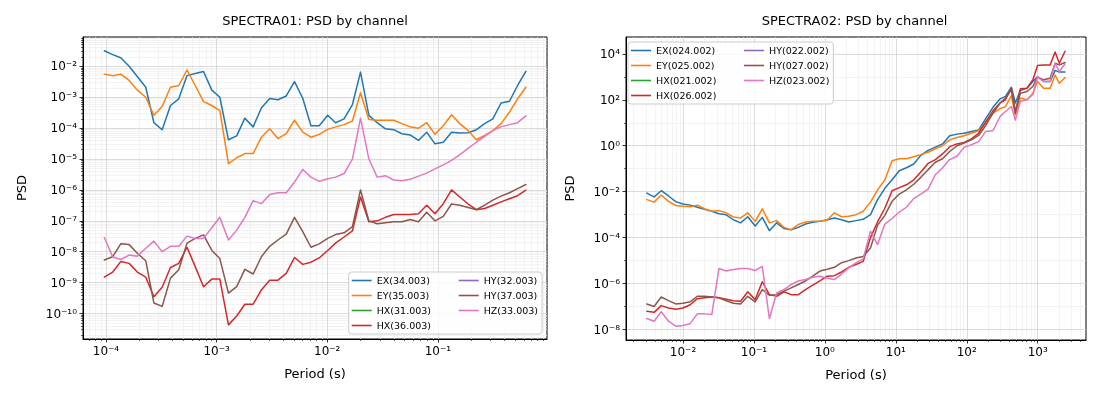 Image resolution: width=1100 pixels, height=400 pixels. I want to click on chart-title: SPECTRA02: PSD by channel, so click(854, 20).